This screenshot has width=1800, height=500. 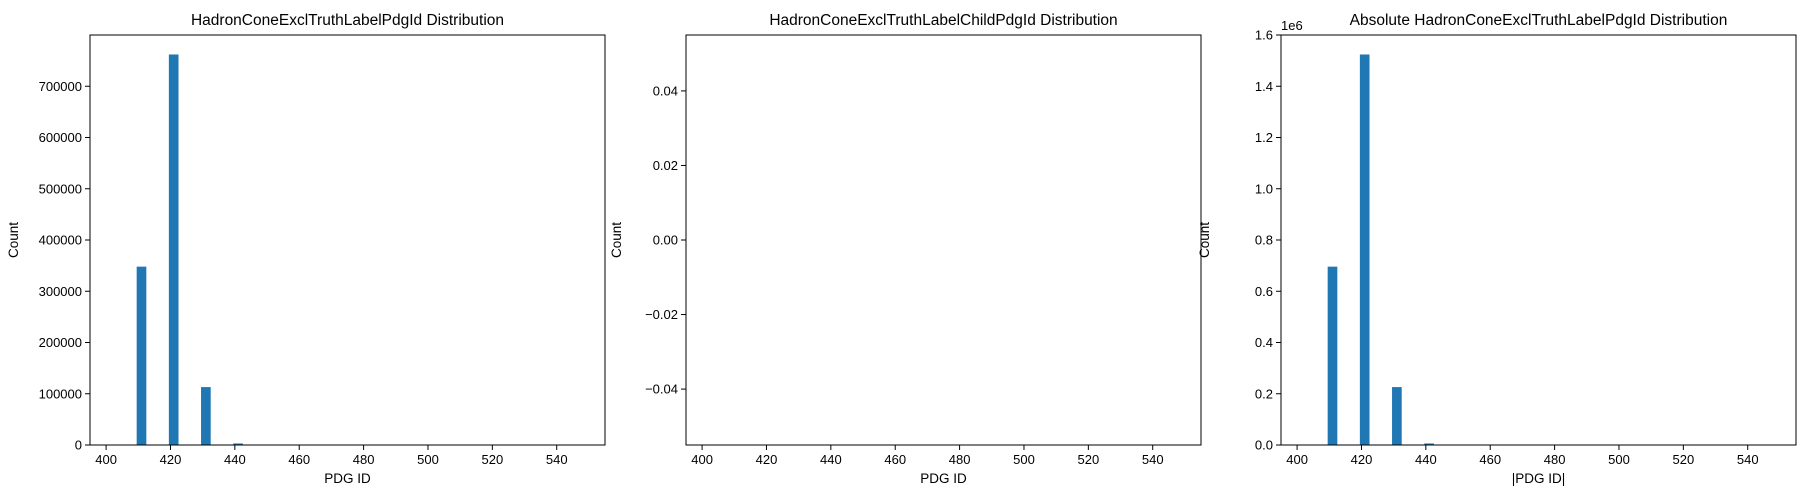 What do you see at coordinates (1264, 137) in the screenshot?
I see `y-tick-label: 1.2` at bounding box center [1264, 137].